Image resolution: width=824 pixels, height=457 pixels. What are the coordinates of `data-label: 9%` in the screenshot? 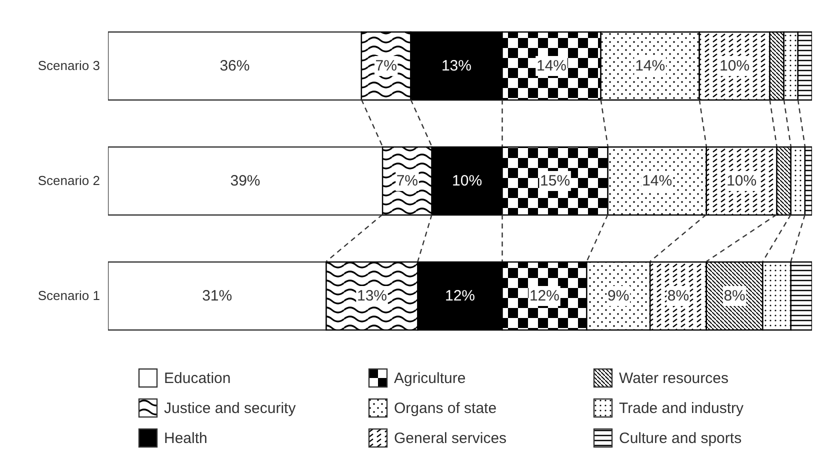 It's located at (619, 296).